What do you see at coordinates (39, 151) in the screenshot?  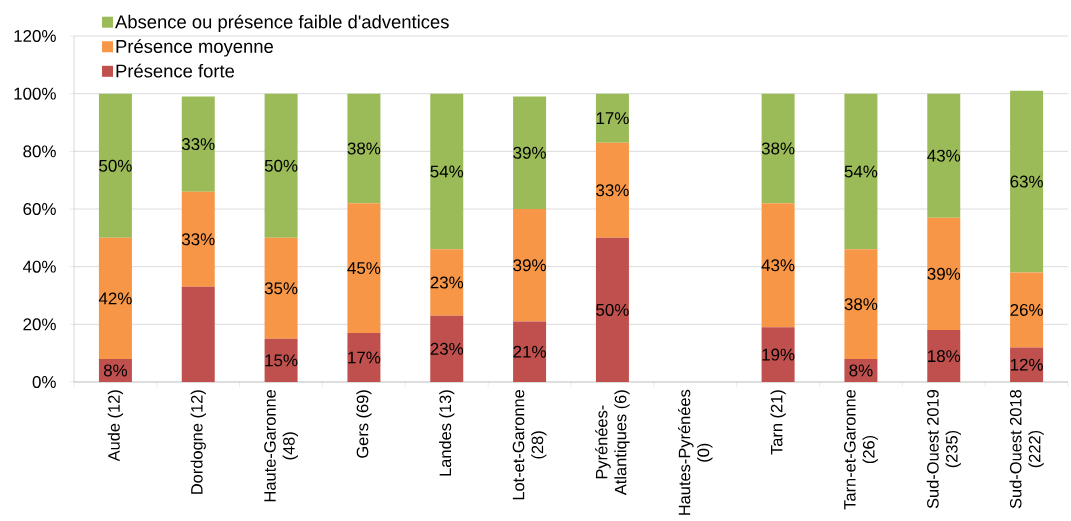 I see `y-tick-label: 80%` at bounding box center [39, 151].